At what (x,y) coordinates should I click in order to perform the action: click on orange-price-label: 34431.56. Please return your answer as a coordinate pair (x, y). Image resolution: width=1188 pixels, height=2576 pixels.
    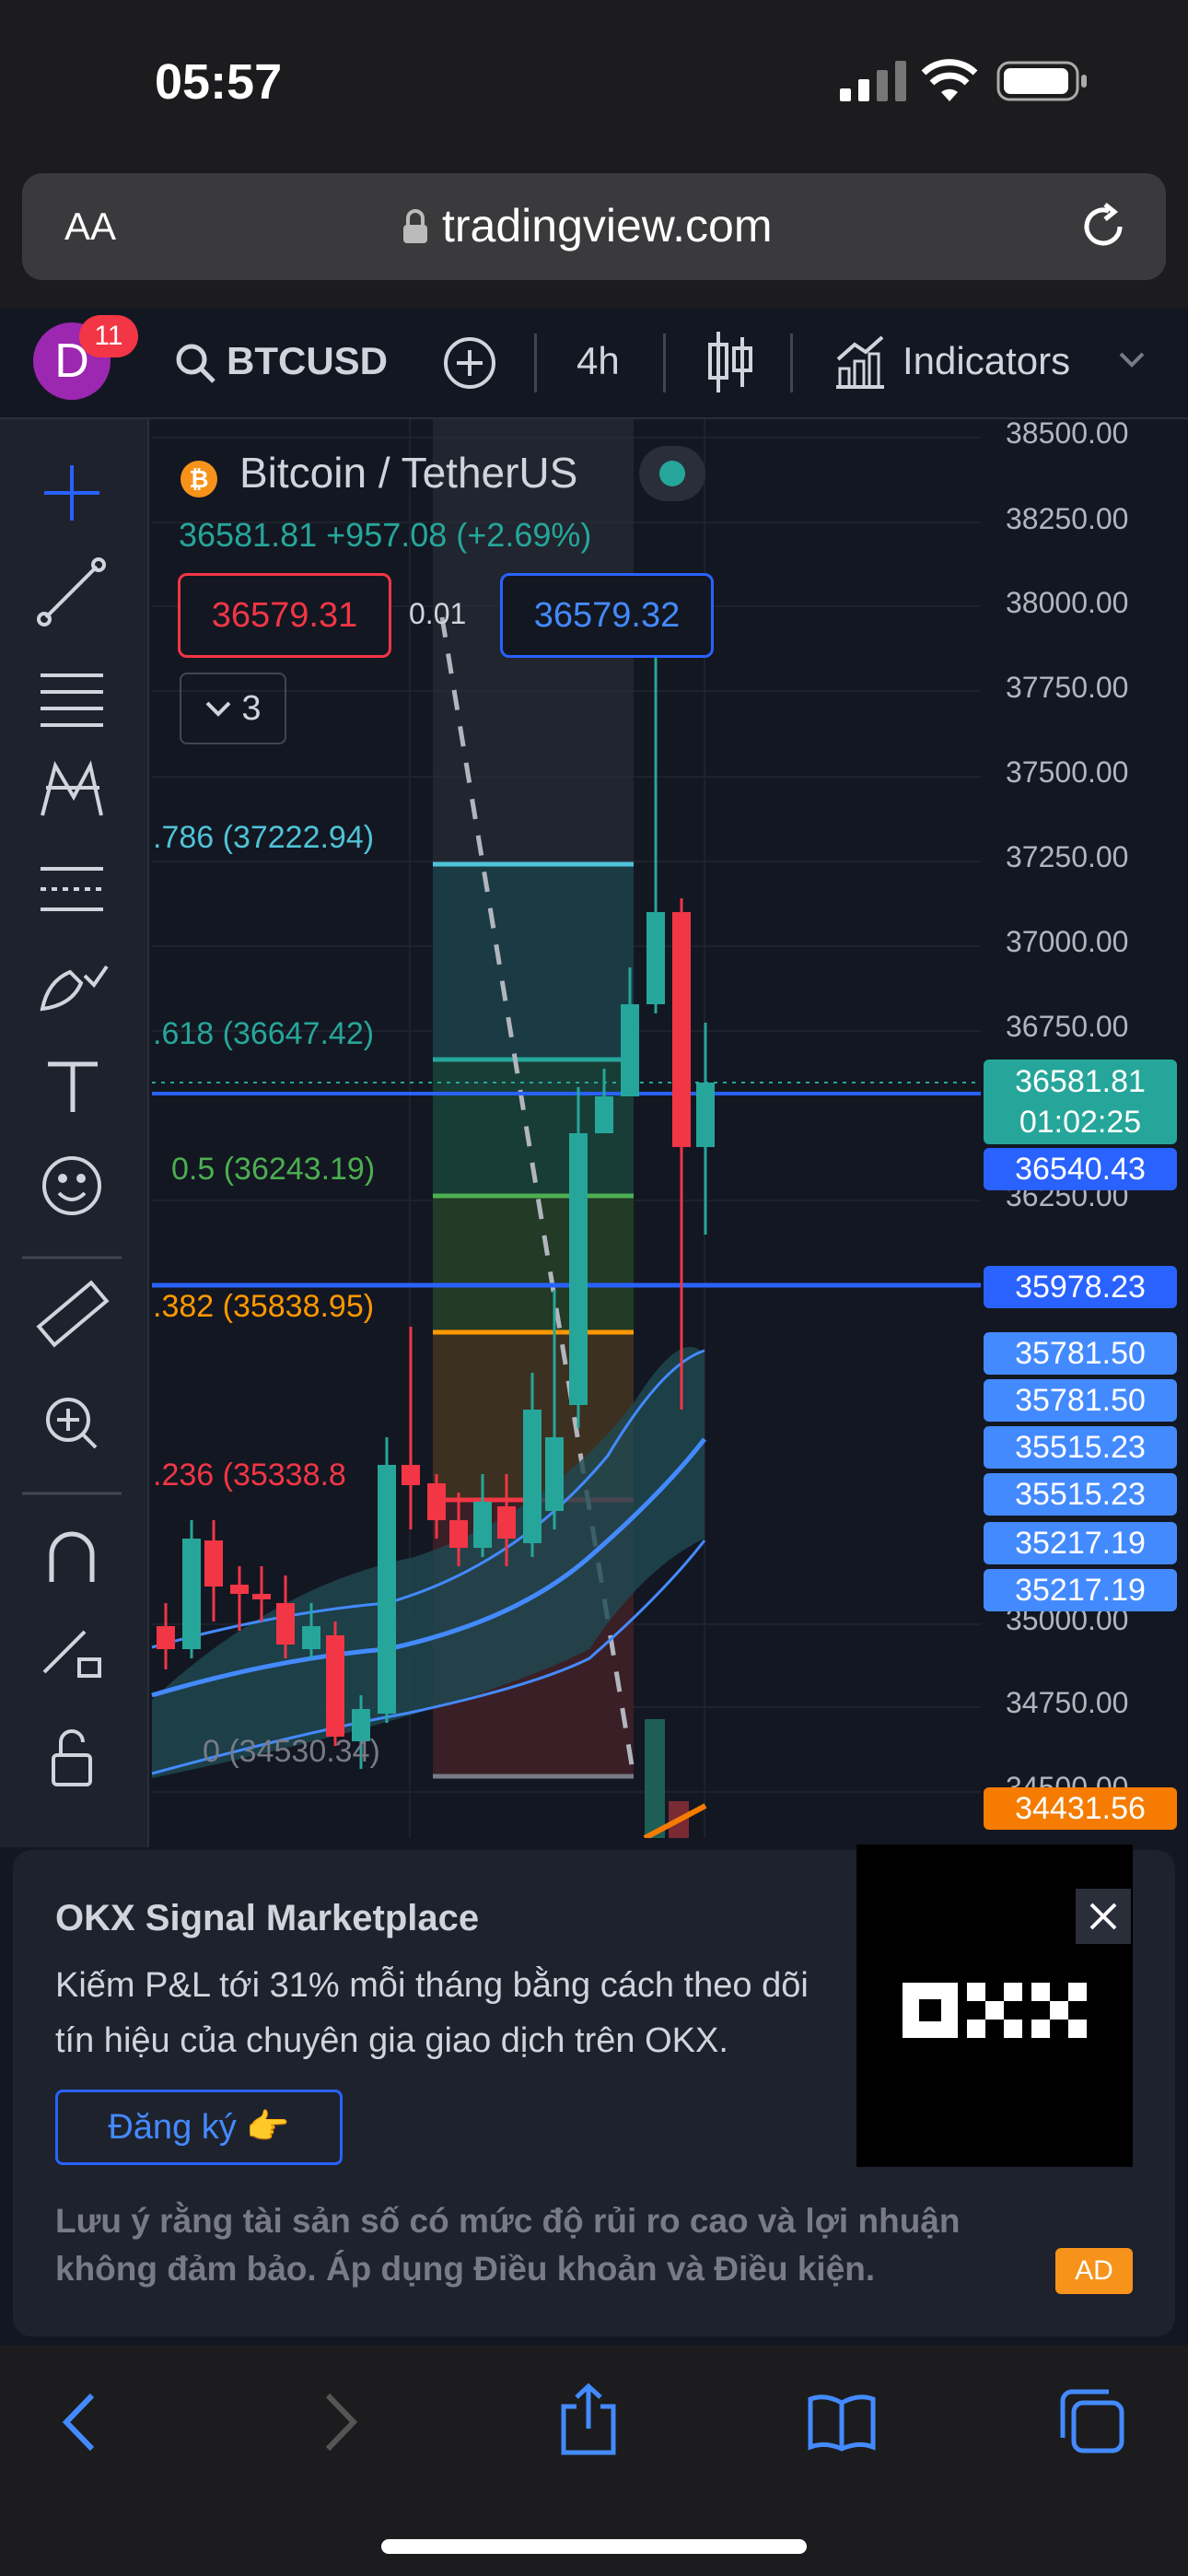
    Looking at the image, I should click on (1080, 1808).